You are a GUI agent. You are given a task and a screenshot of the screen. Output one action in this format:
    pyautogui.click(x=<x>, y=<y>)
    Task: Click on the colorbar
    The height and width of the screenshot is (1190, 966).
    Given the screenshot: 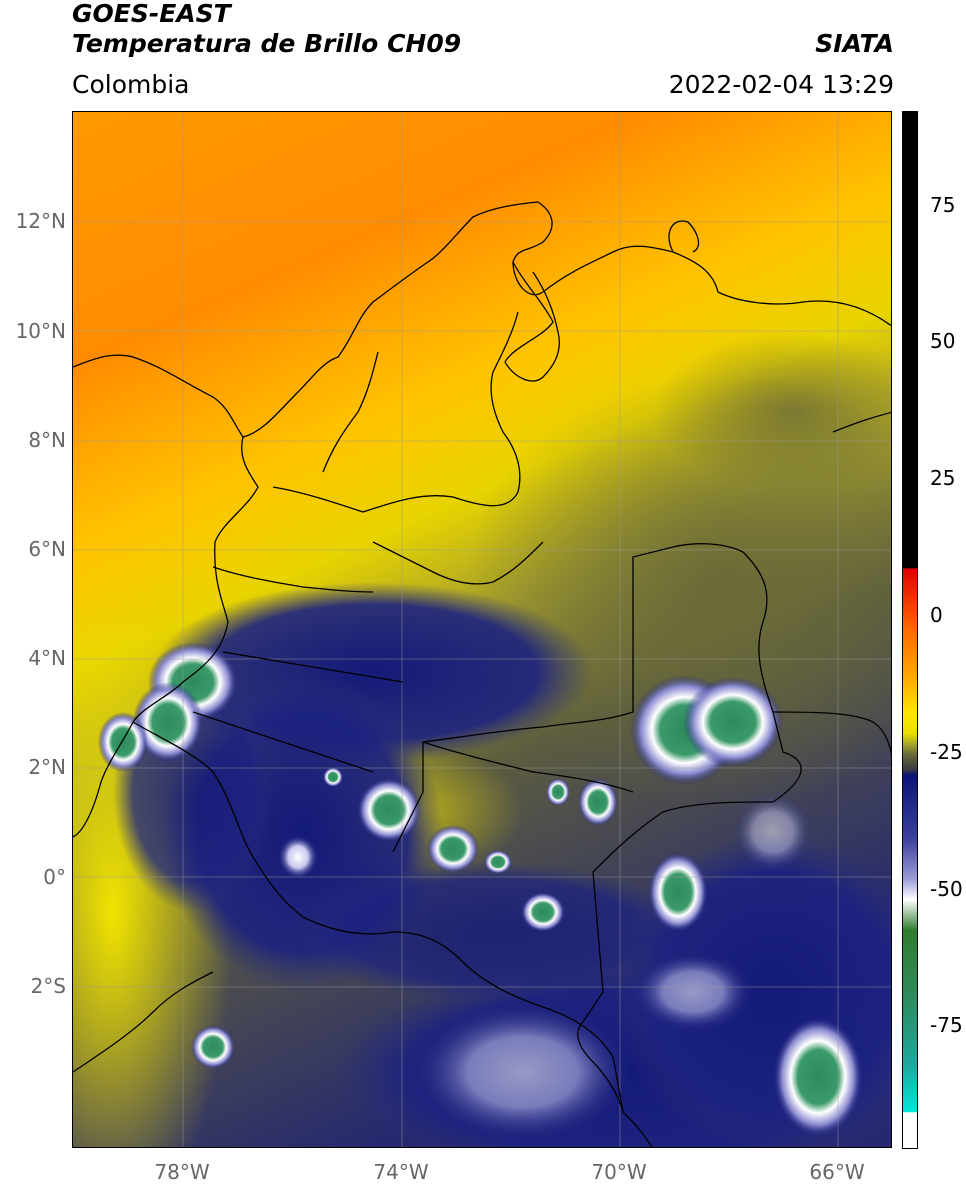 What is the action you would take?
    pyautogui.click(x=910, y=630)
    